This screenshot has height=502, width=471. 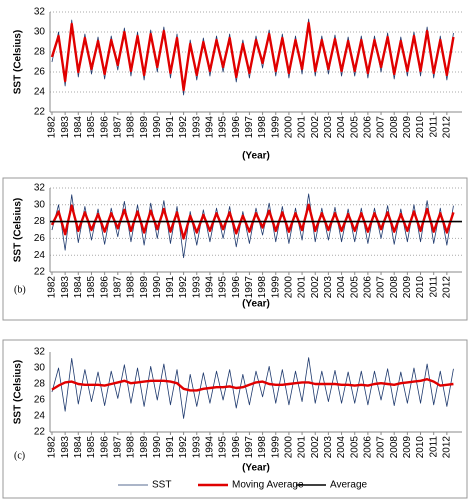 I want to click on x-tick-label: 1987, so click(x=117, y=287).